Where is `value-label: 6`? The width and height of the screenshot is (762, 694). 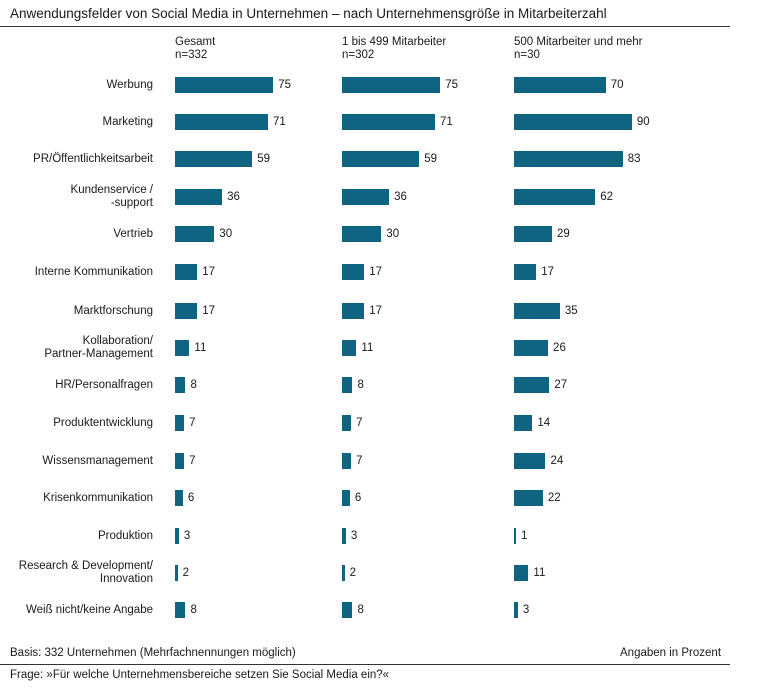 value-label: 6 is located at coordinates (191, 498).